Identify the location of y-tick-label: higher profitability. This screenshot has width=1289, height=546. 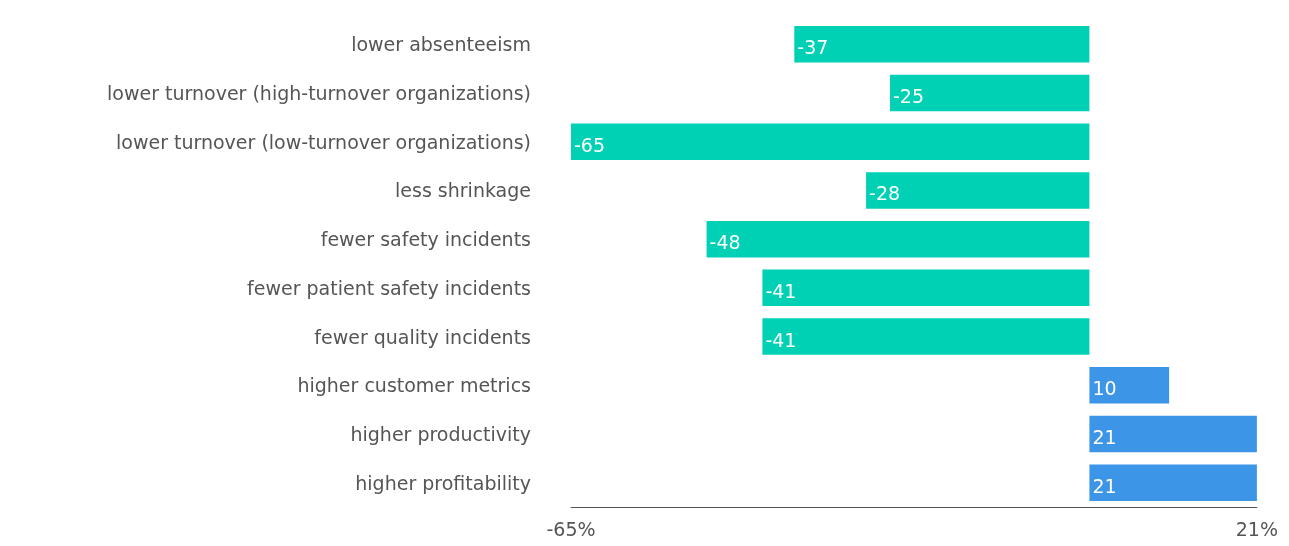
(443, 482).